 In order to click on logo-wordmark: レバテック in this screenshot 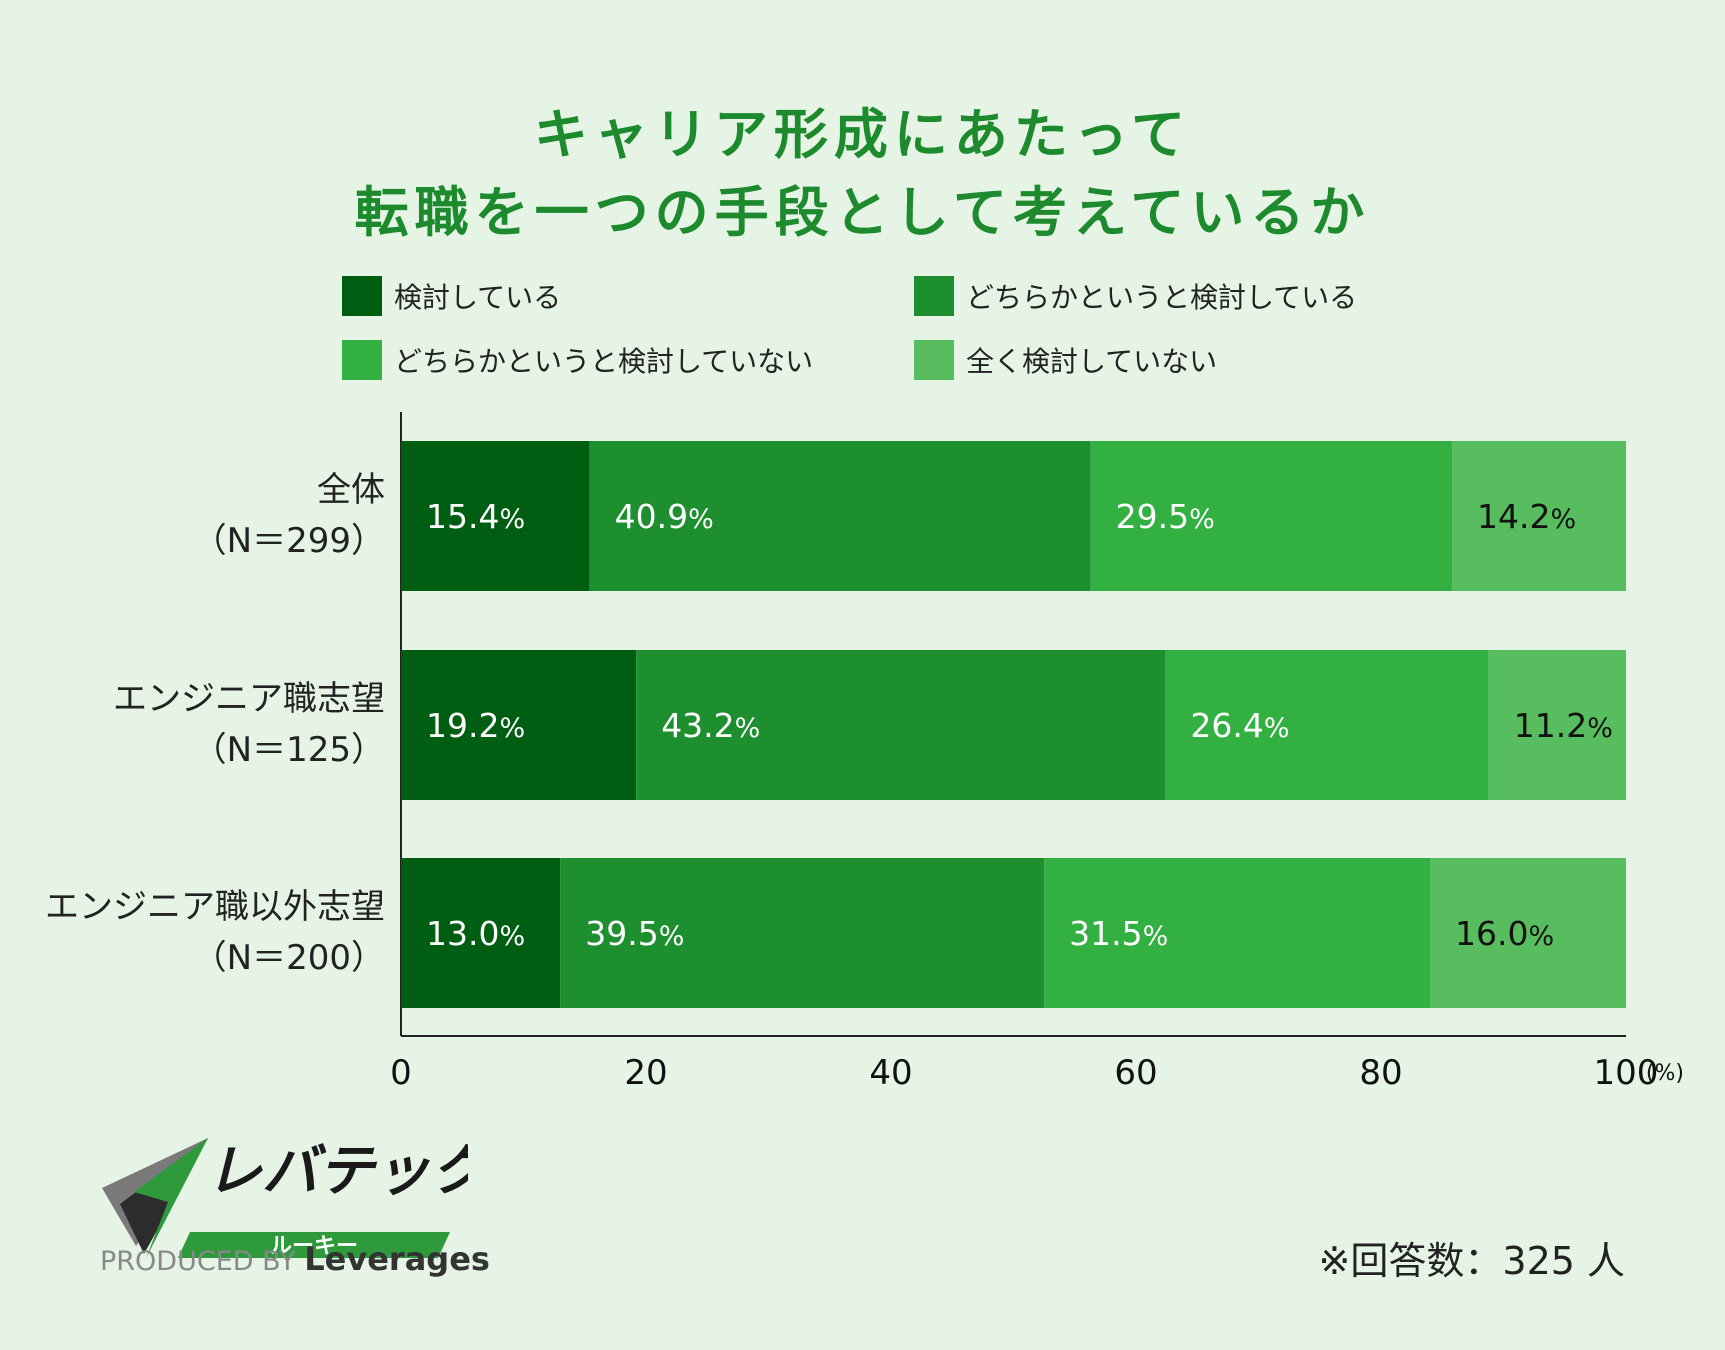, I will do `click(337, 1171)`.